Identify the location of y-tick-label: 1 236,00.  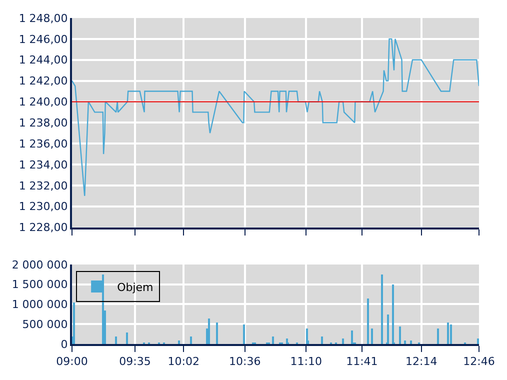
(43, 143).